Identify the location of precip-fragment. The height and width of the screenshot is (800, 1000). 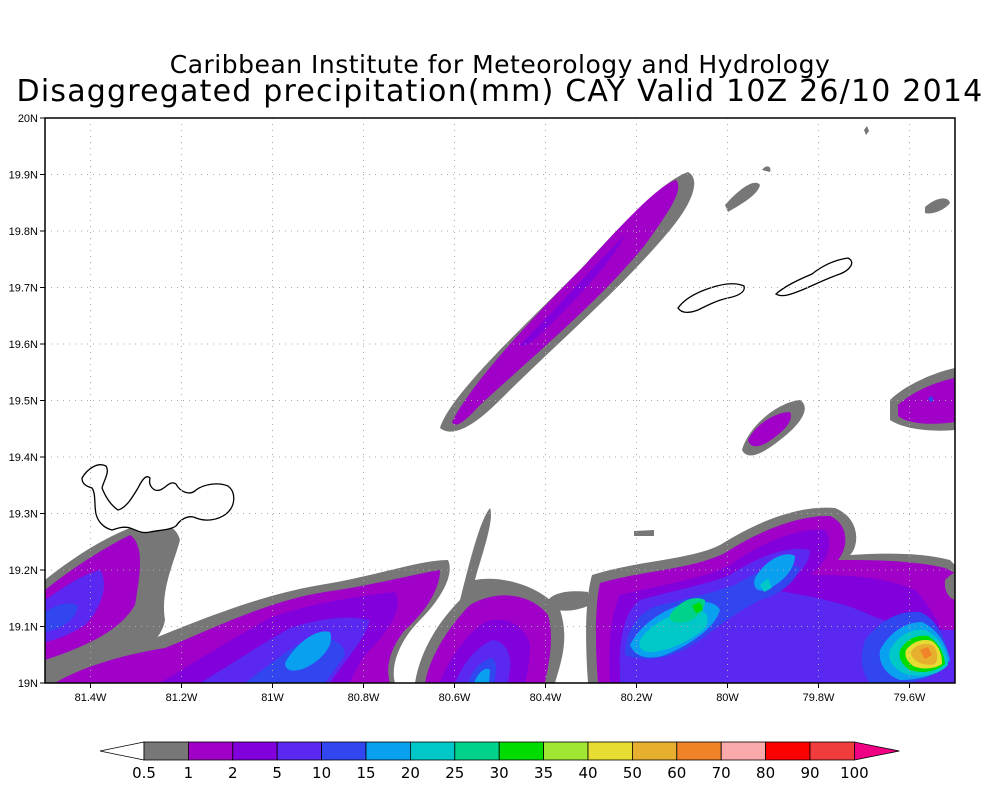
(569, 601).